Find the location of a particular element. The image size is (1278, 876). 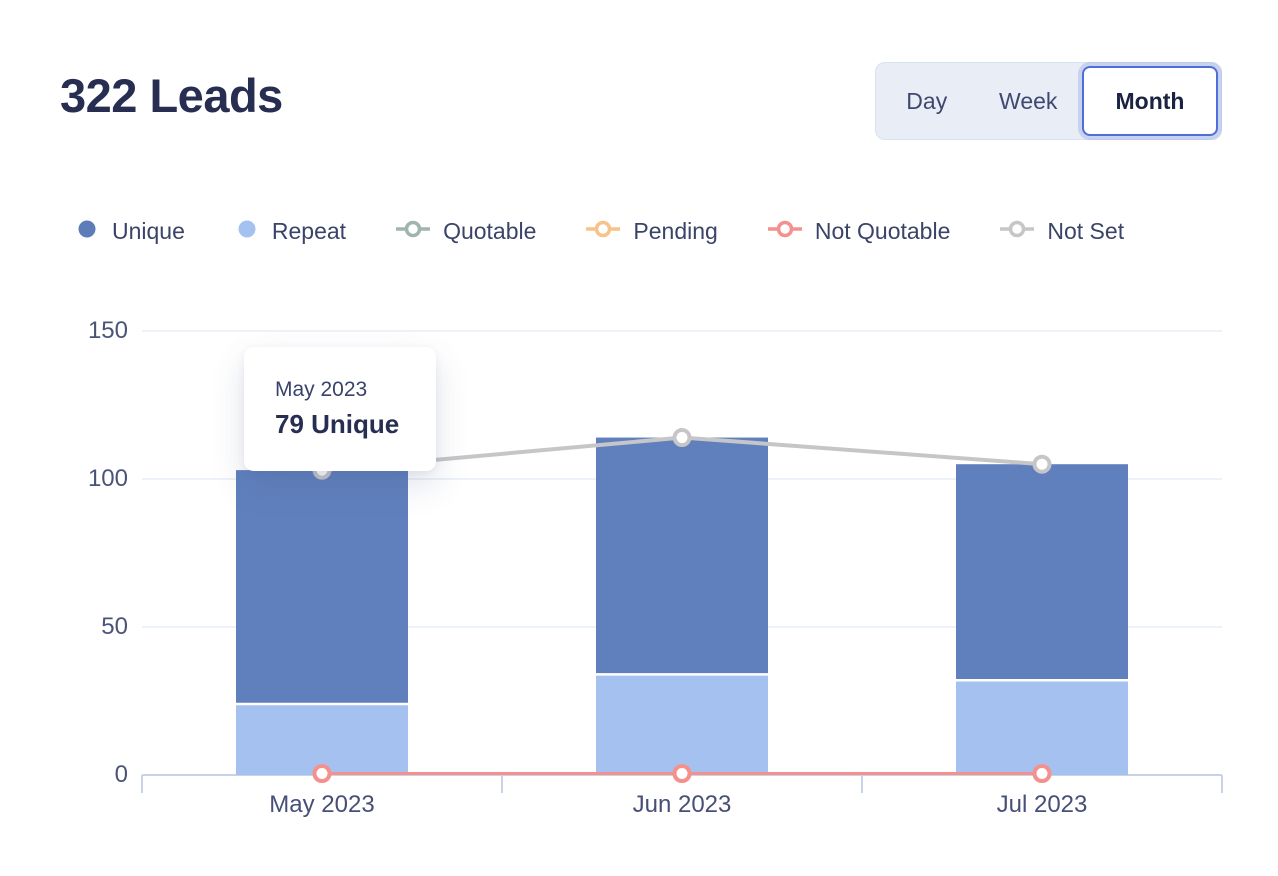

legend-item-repeat: Repeat is located at coordinates (290, 231).